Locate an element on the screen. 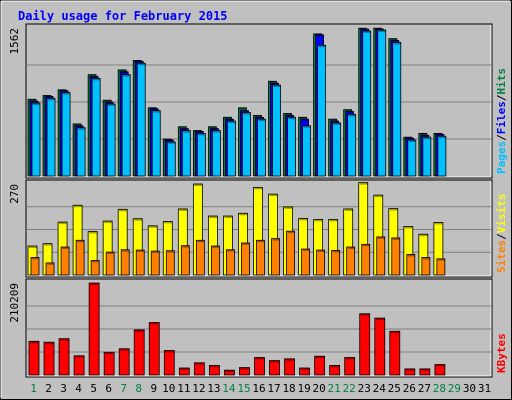 This screenshot has height=400, width=512. legend-entry-kbytes: KBytes is located at coordinates (501, 353).